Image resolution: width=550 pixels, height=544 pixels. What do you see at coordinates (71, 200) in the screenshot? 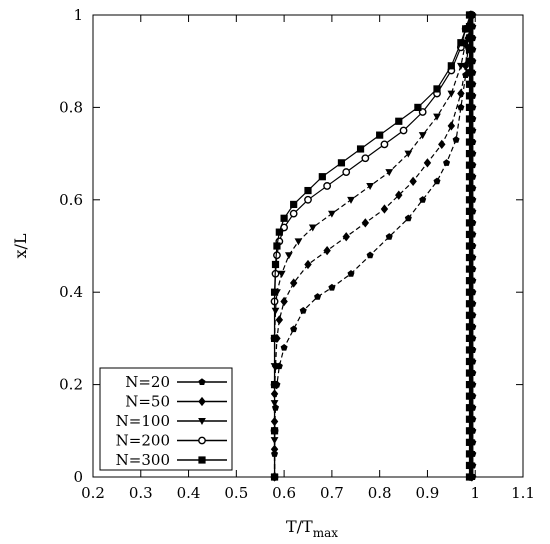
I see `y-tick-label: 0.6` at bounding box center [71, 200].